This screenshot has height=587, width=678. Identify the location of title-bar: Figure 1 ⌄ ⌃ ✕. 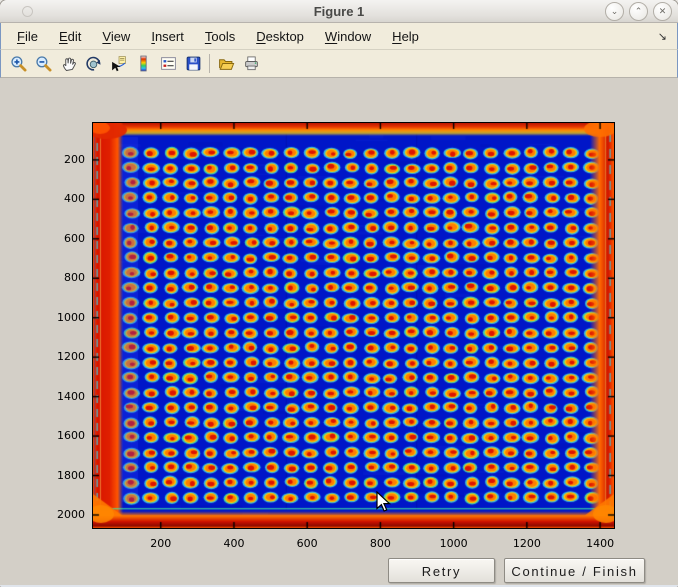
(339, 11).